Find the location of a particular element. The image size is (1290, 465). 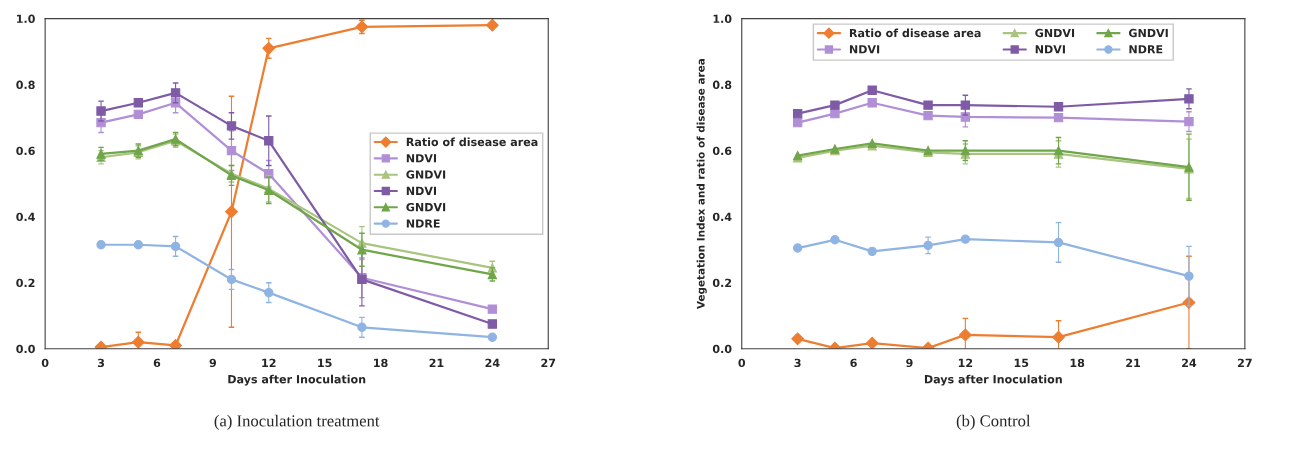

text: (a) Inoculation treatment is located at coordinates (297, 422).